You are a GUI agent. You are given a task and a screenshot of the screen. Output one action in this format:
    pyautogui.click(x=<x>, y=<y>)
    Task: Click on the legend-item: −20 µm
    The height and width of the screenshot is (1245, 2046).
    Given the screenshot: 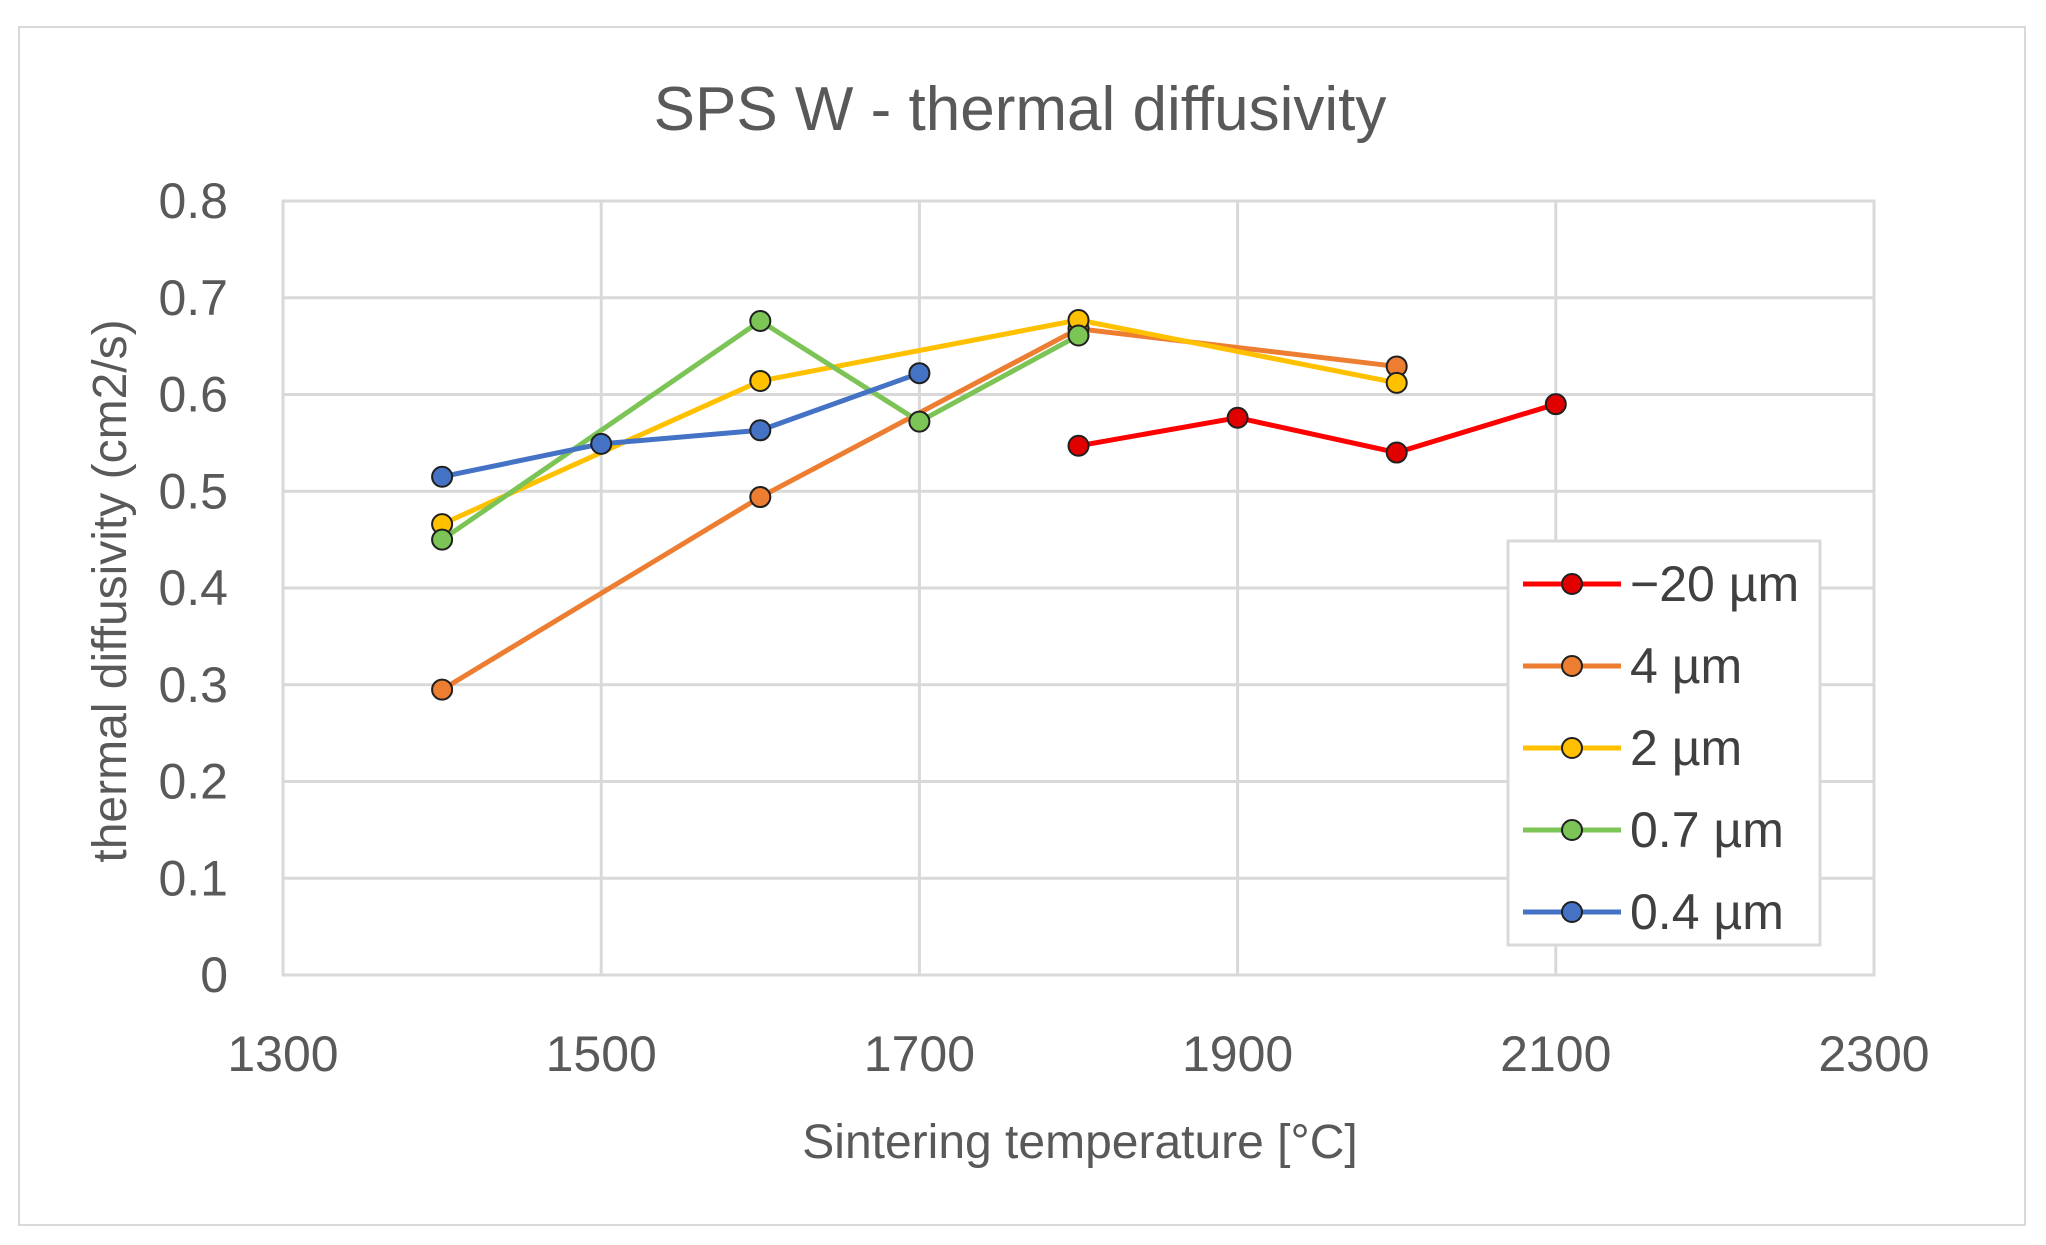 What is the action you would take?
    pyautogui.click(x=1661, y=584)
    